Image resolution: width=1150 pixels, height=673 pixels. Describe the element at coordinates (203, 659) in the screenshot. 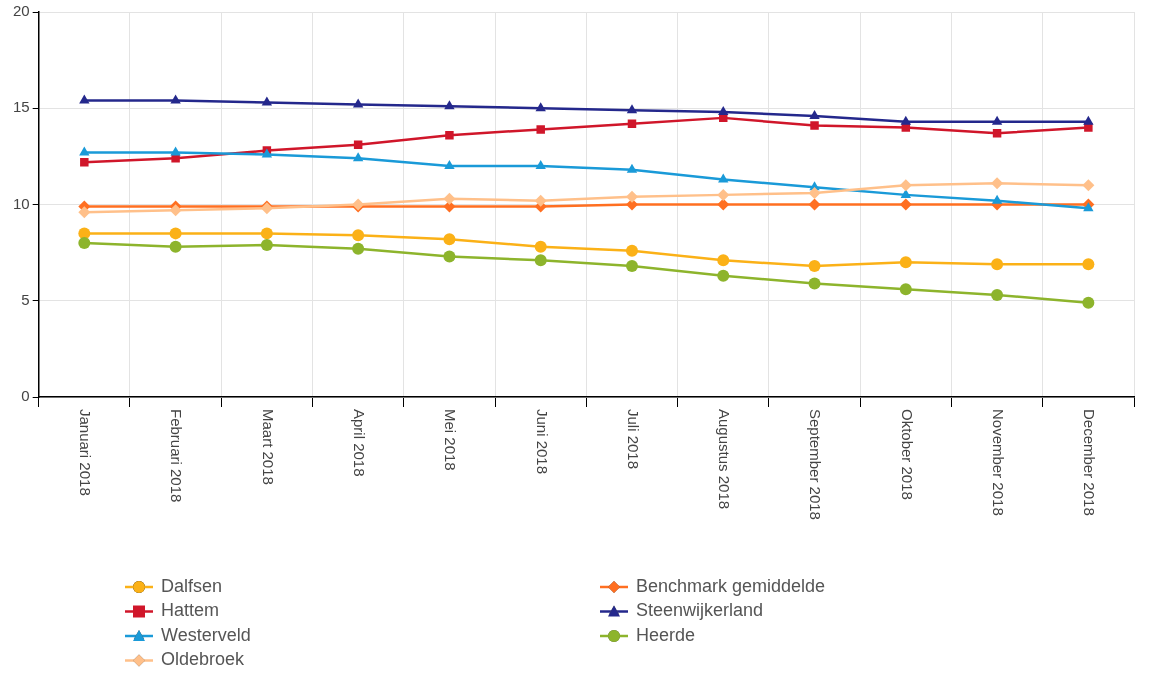

I see `legend-label: Oldebroek` at that location.